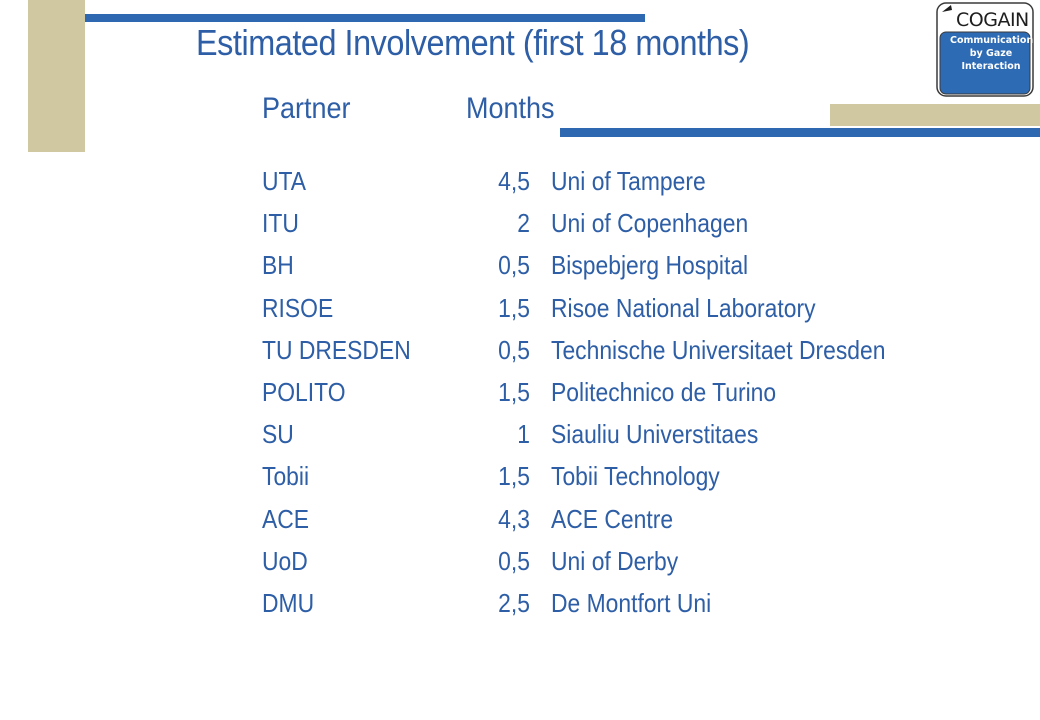 The height and width of the screenshot is (720, 1040). I want to click on table-row: RISOE 1,5 Risoe National Laboratory, so click(520, 314).